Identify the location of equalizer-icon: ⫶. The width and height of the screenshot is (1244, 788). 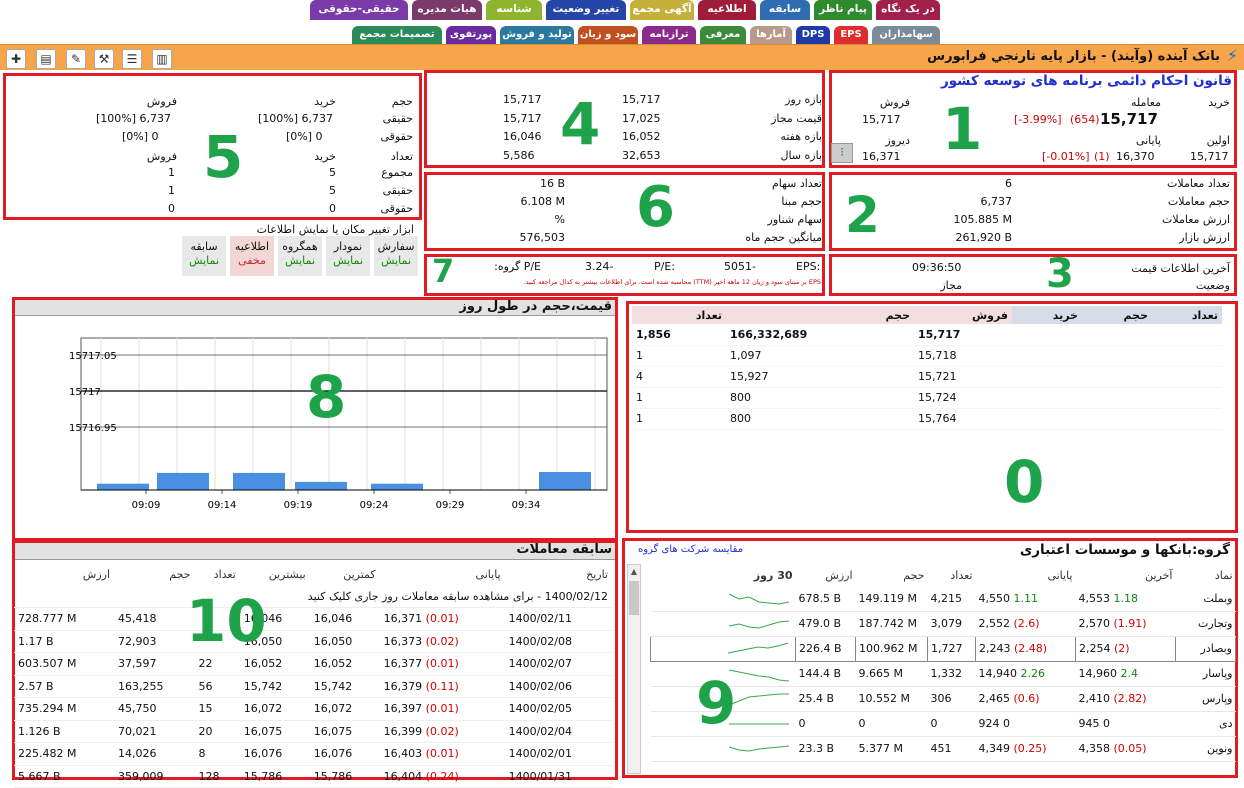
(842, 153).